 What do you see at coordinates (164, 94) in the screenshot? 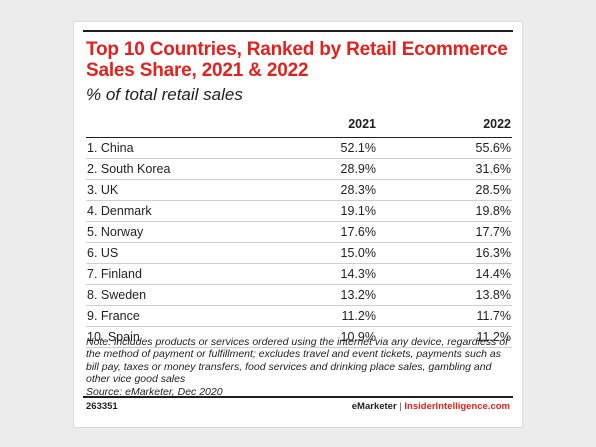
I see `chart-subtitle: % of total retail sales` at bounding box center [164, 94].